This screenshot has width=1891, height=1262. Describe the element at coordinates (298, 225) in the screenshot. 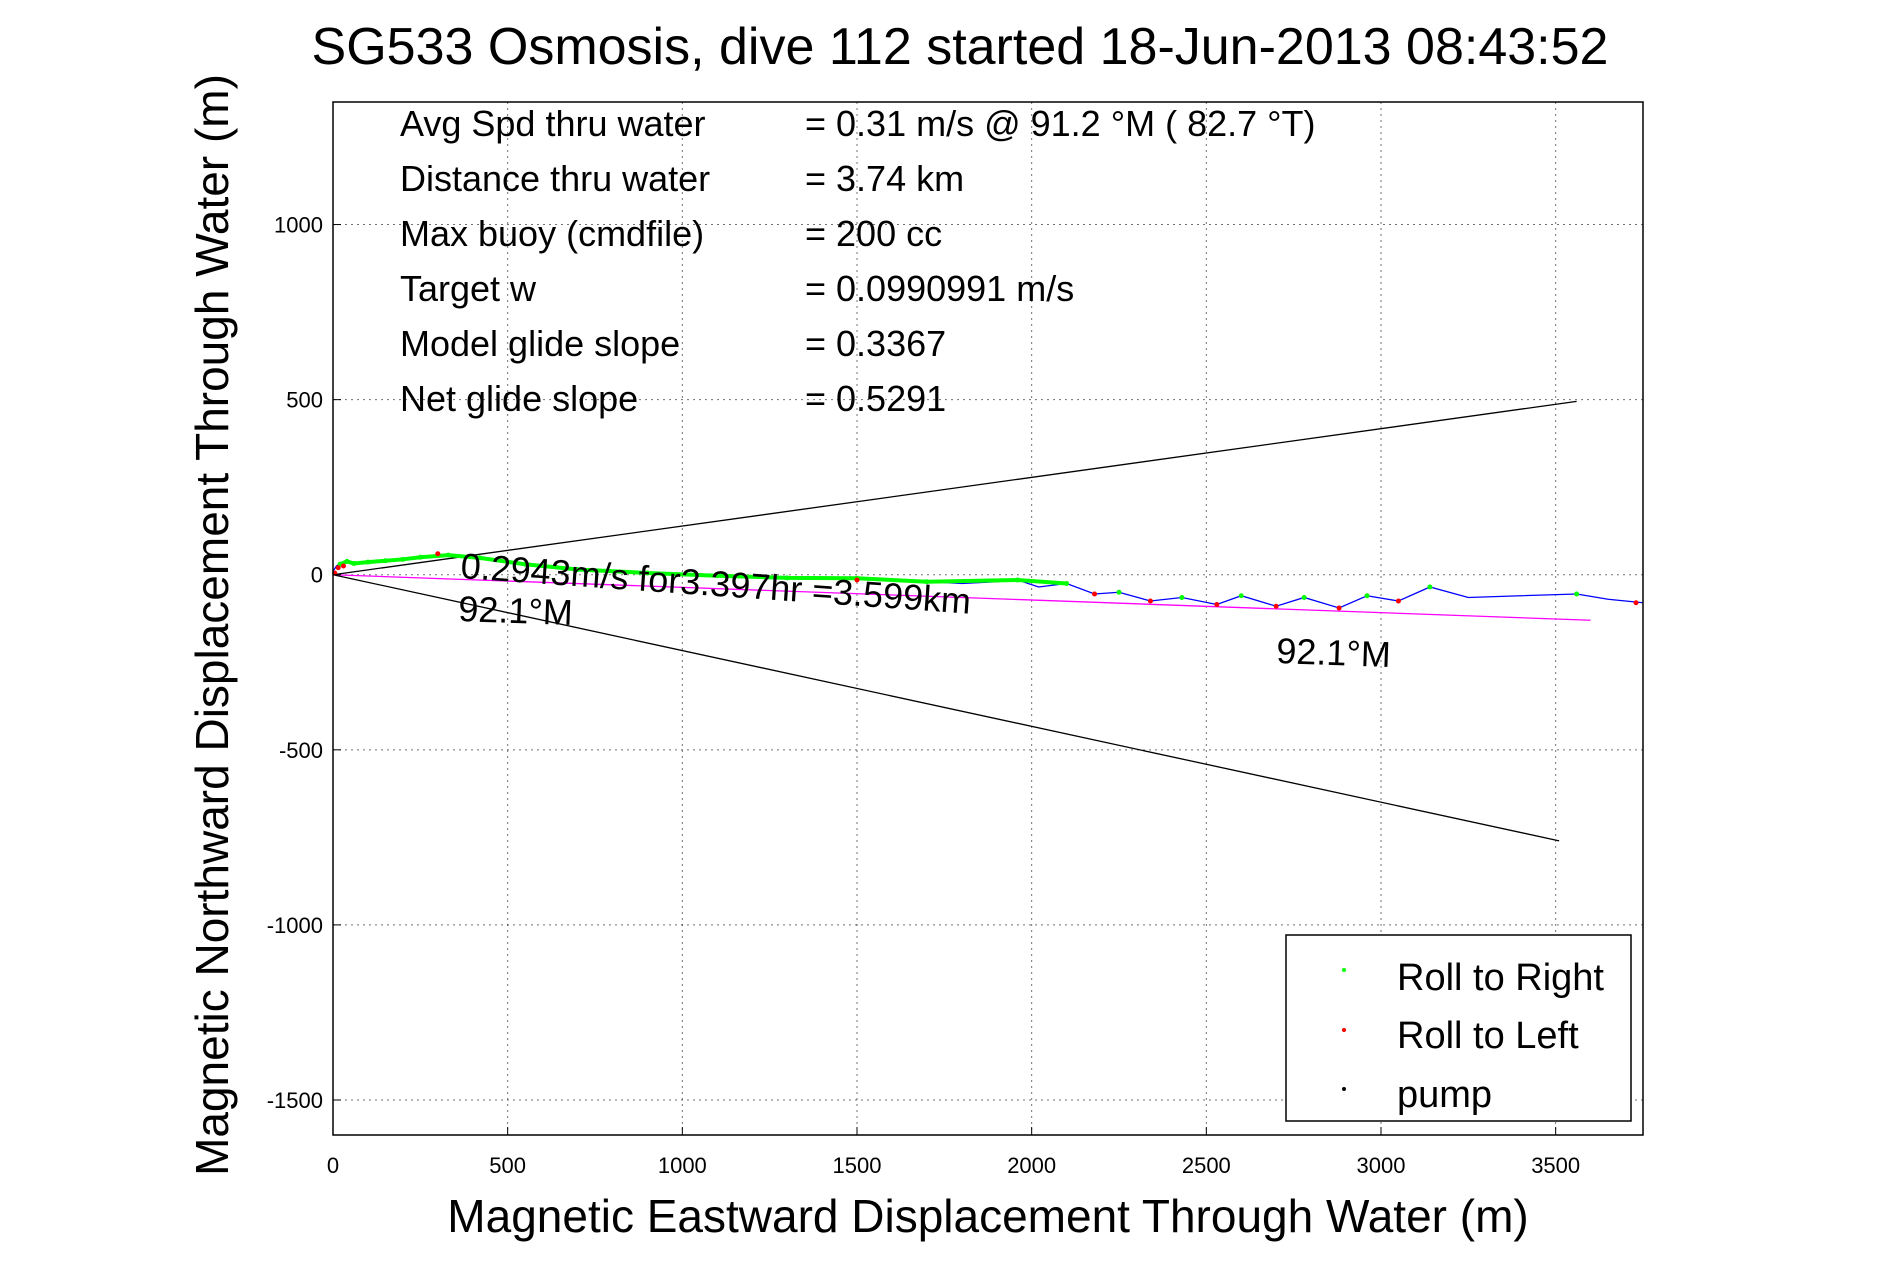

I see `y-tick-label: 1000` at that location.